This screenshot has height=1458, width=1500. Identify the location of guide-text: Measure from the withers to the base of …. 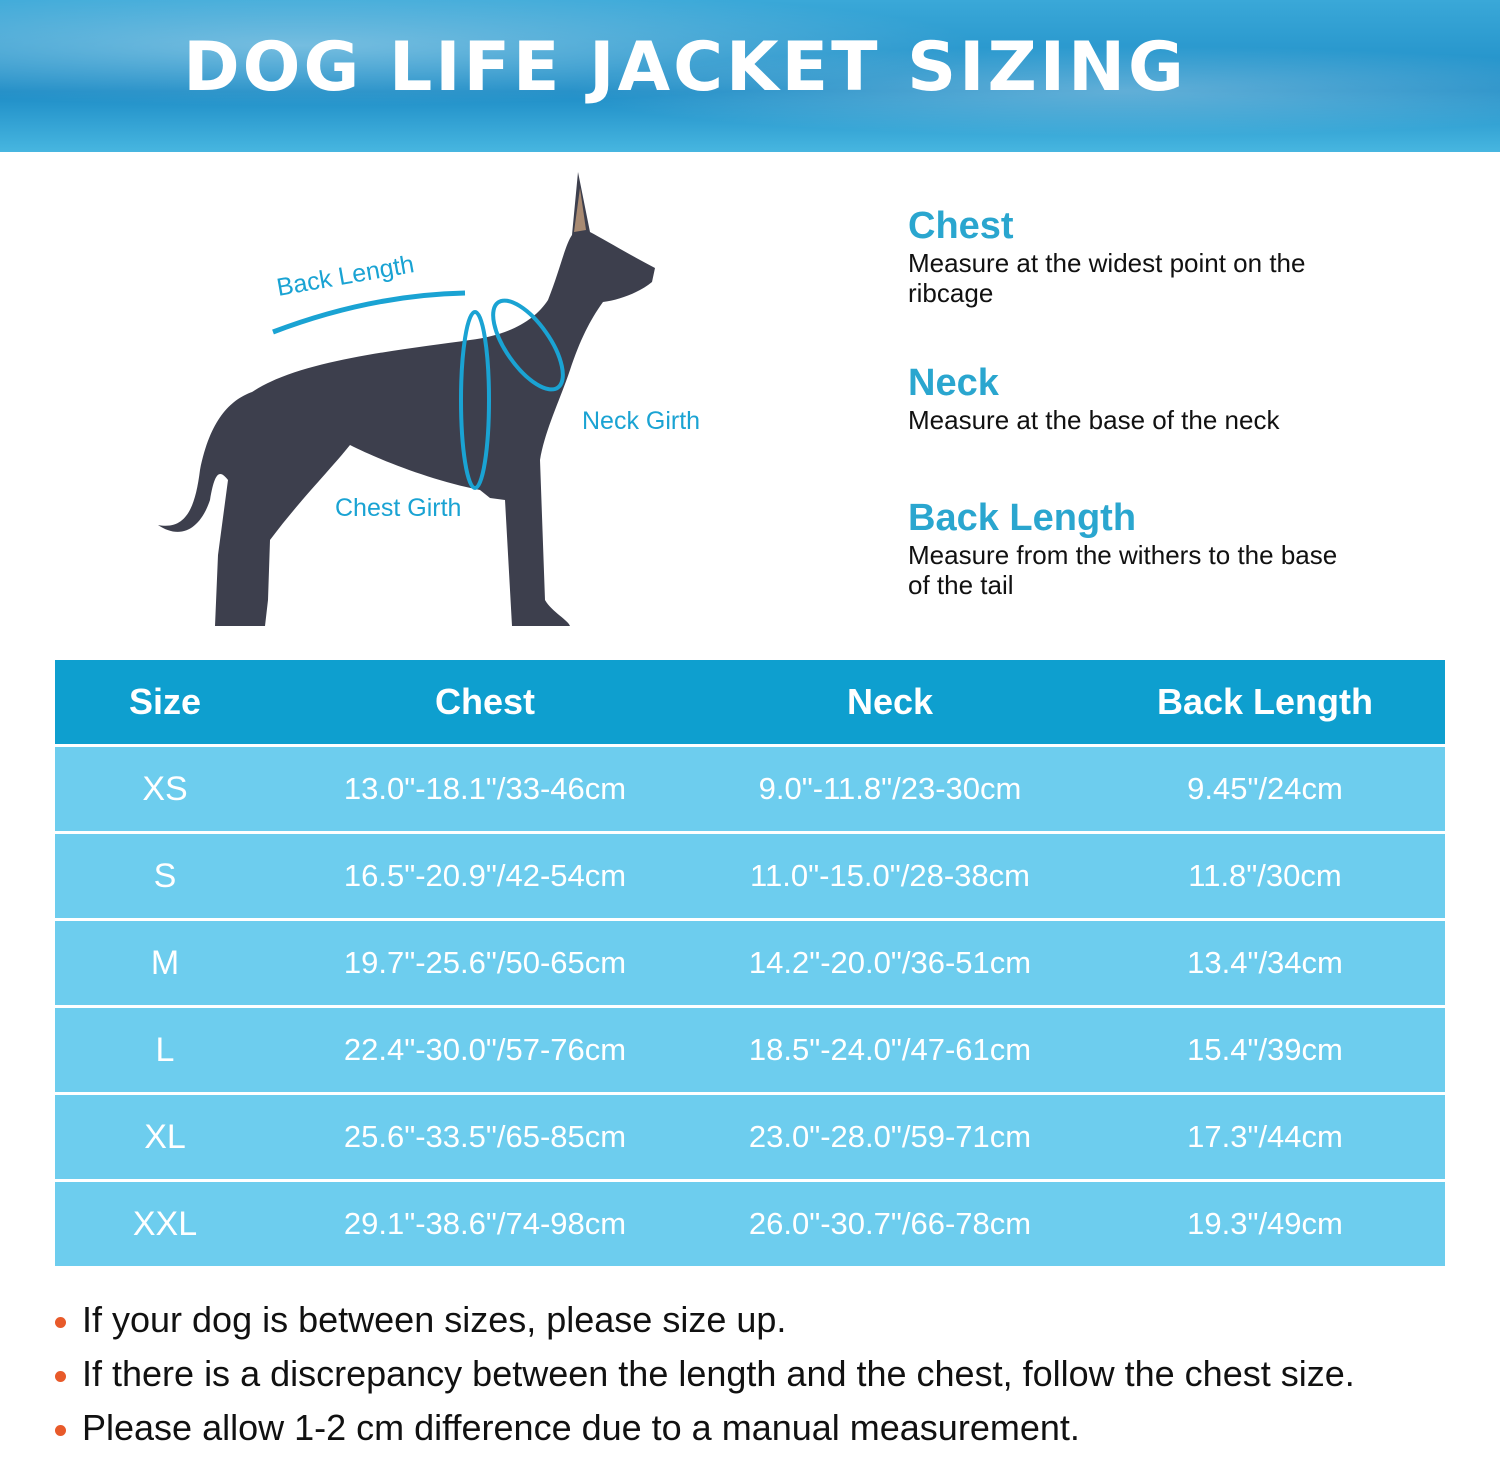
(1123, 570).